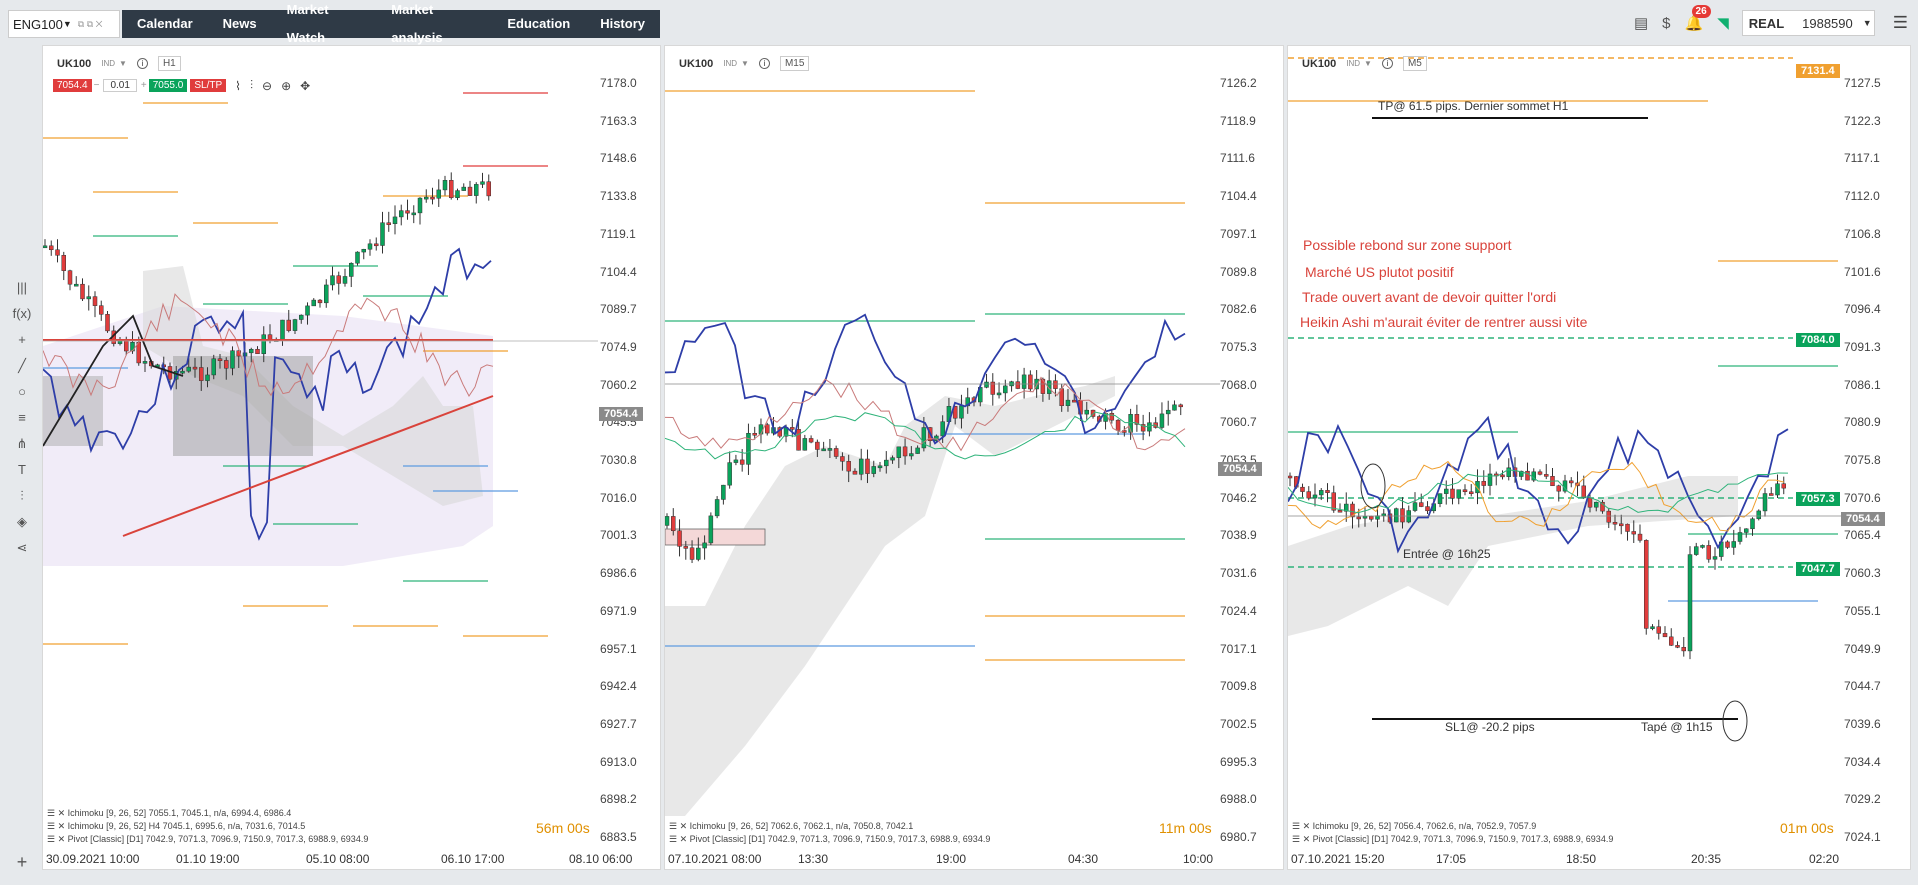 The width and height of the screenshot is (1918, 885). Describe the element at coordinates (169, 63) in the screenshot. I see `timeframe-selector: H1` at that location.